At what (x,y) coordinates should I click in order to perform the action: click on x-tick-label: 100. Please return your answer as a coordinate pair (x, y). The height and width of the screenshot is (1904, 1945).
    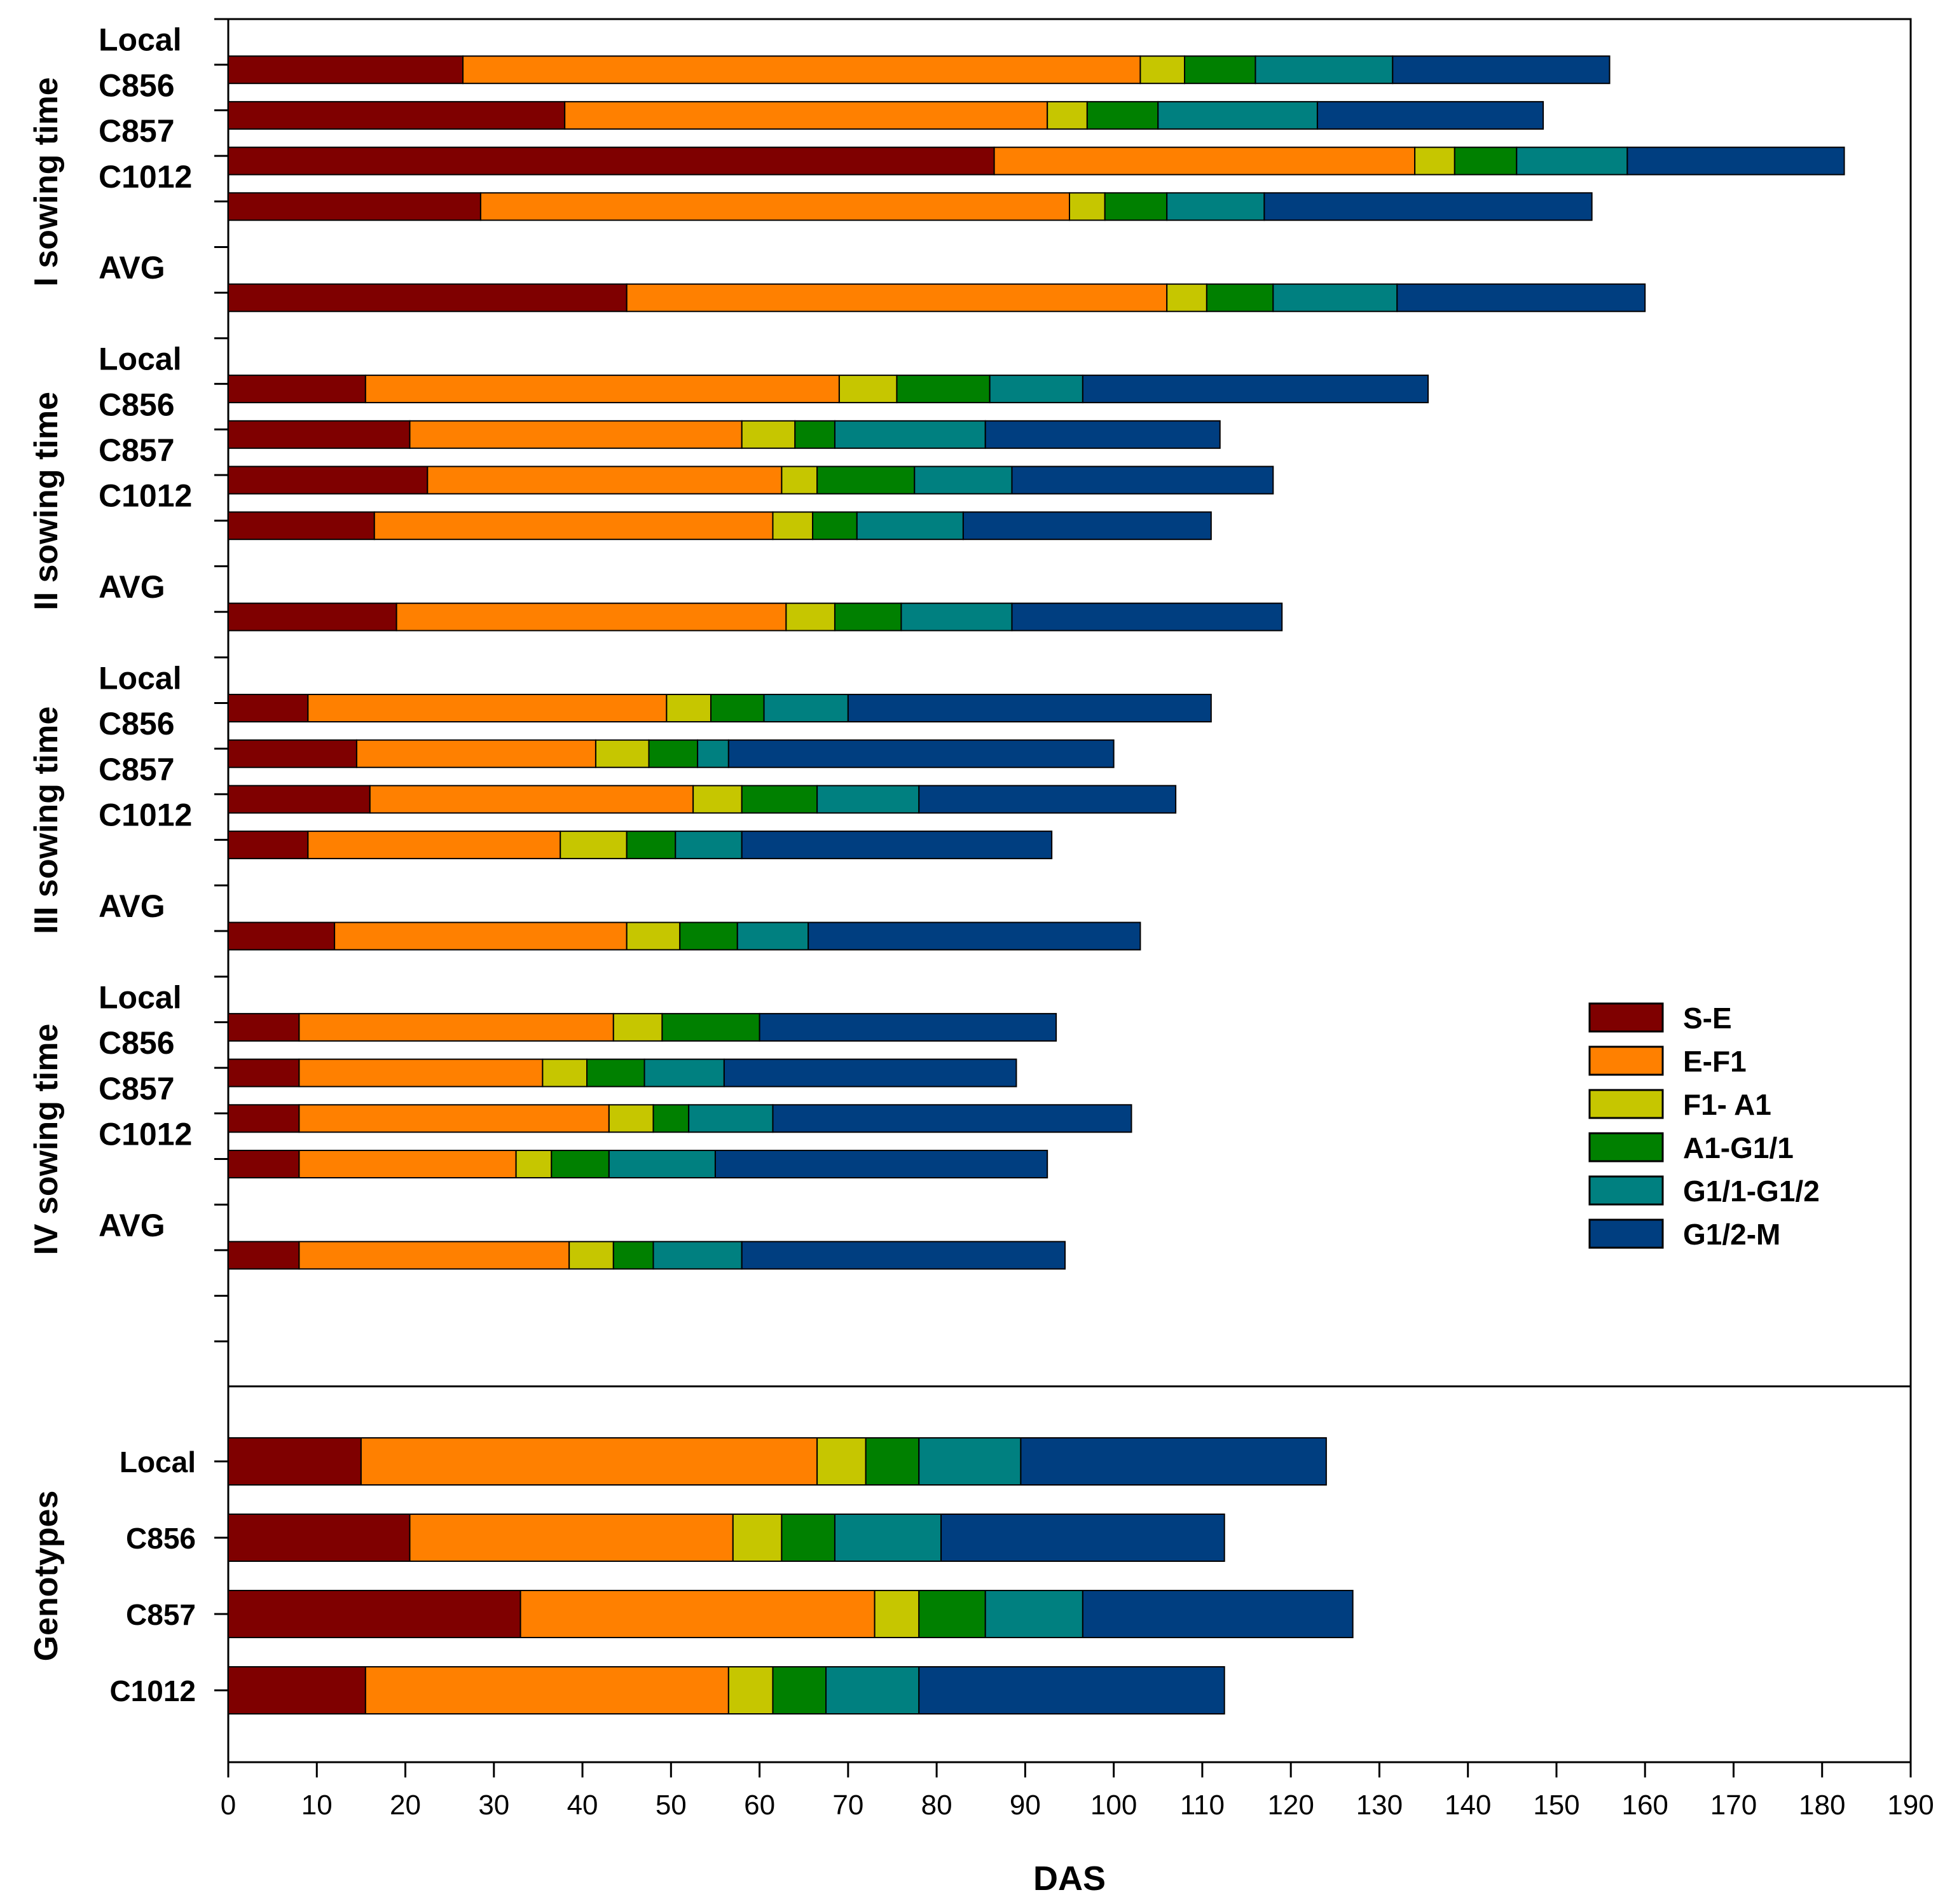
    Looking at the image, I should click on (1113, 1805).